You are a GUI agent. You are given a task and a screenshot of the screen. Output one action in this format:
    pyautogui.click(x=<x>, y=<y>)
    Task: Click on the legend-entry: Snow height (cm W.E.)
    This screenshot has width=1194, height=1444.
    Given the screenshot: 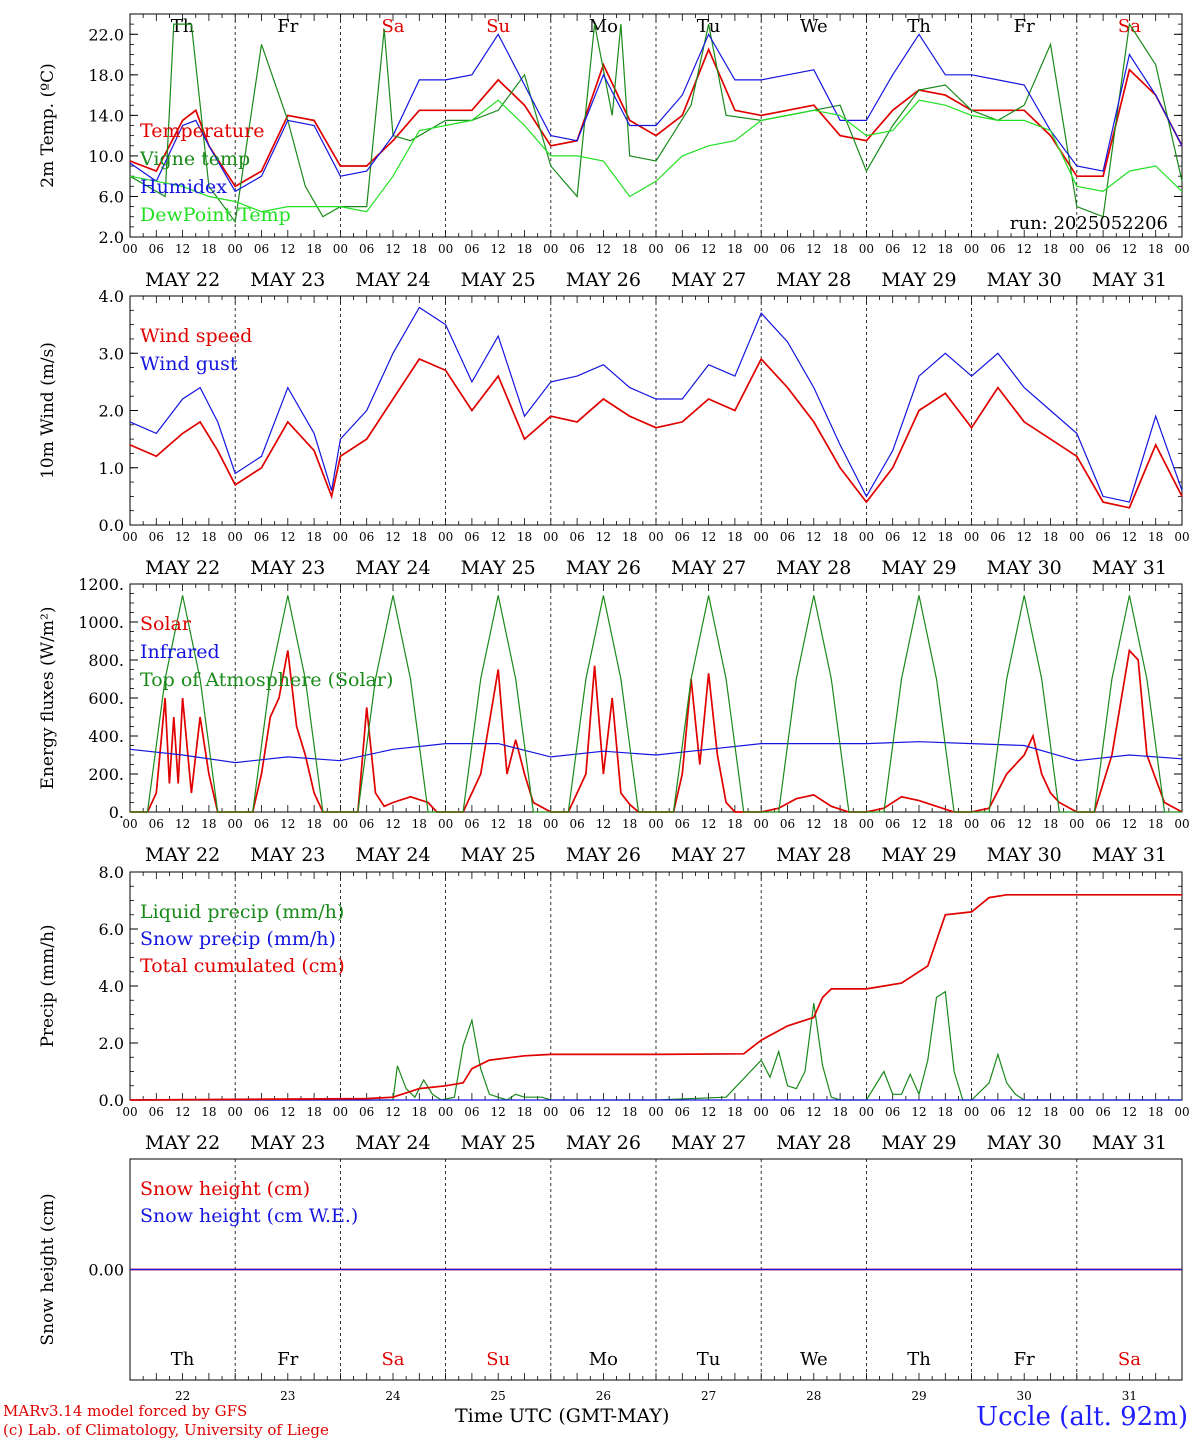 What is the action you would take?
    pyautogui.click(x=249, y=1216)
    